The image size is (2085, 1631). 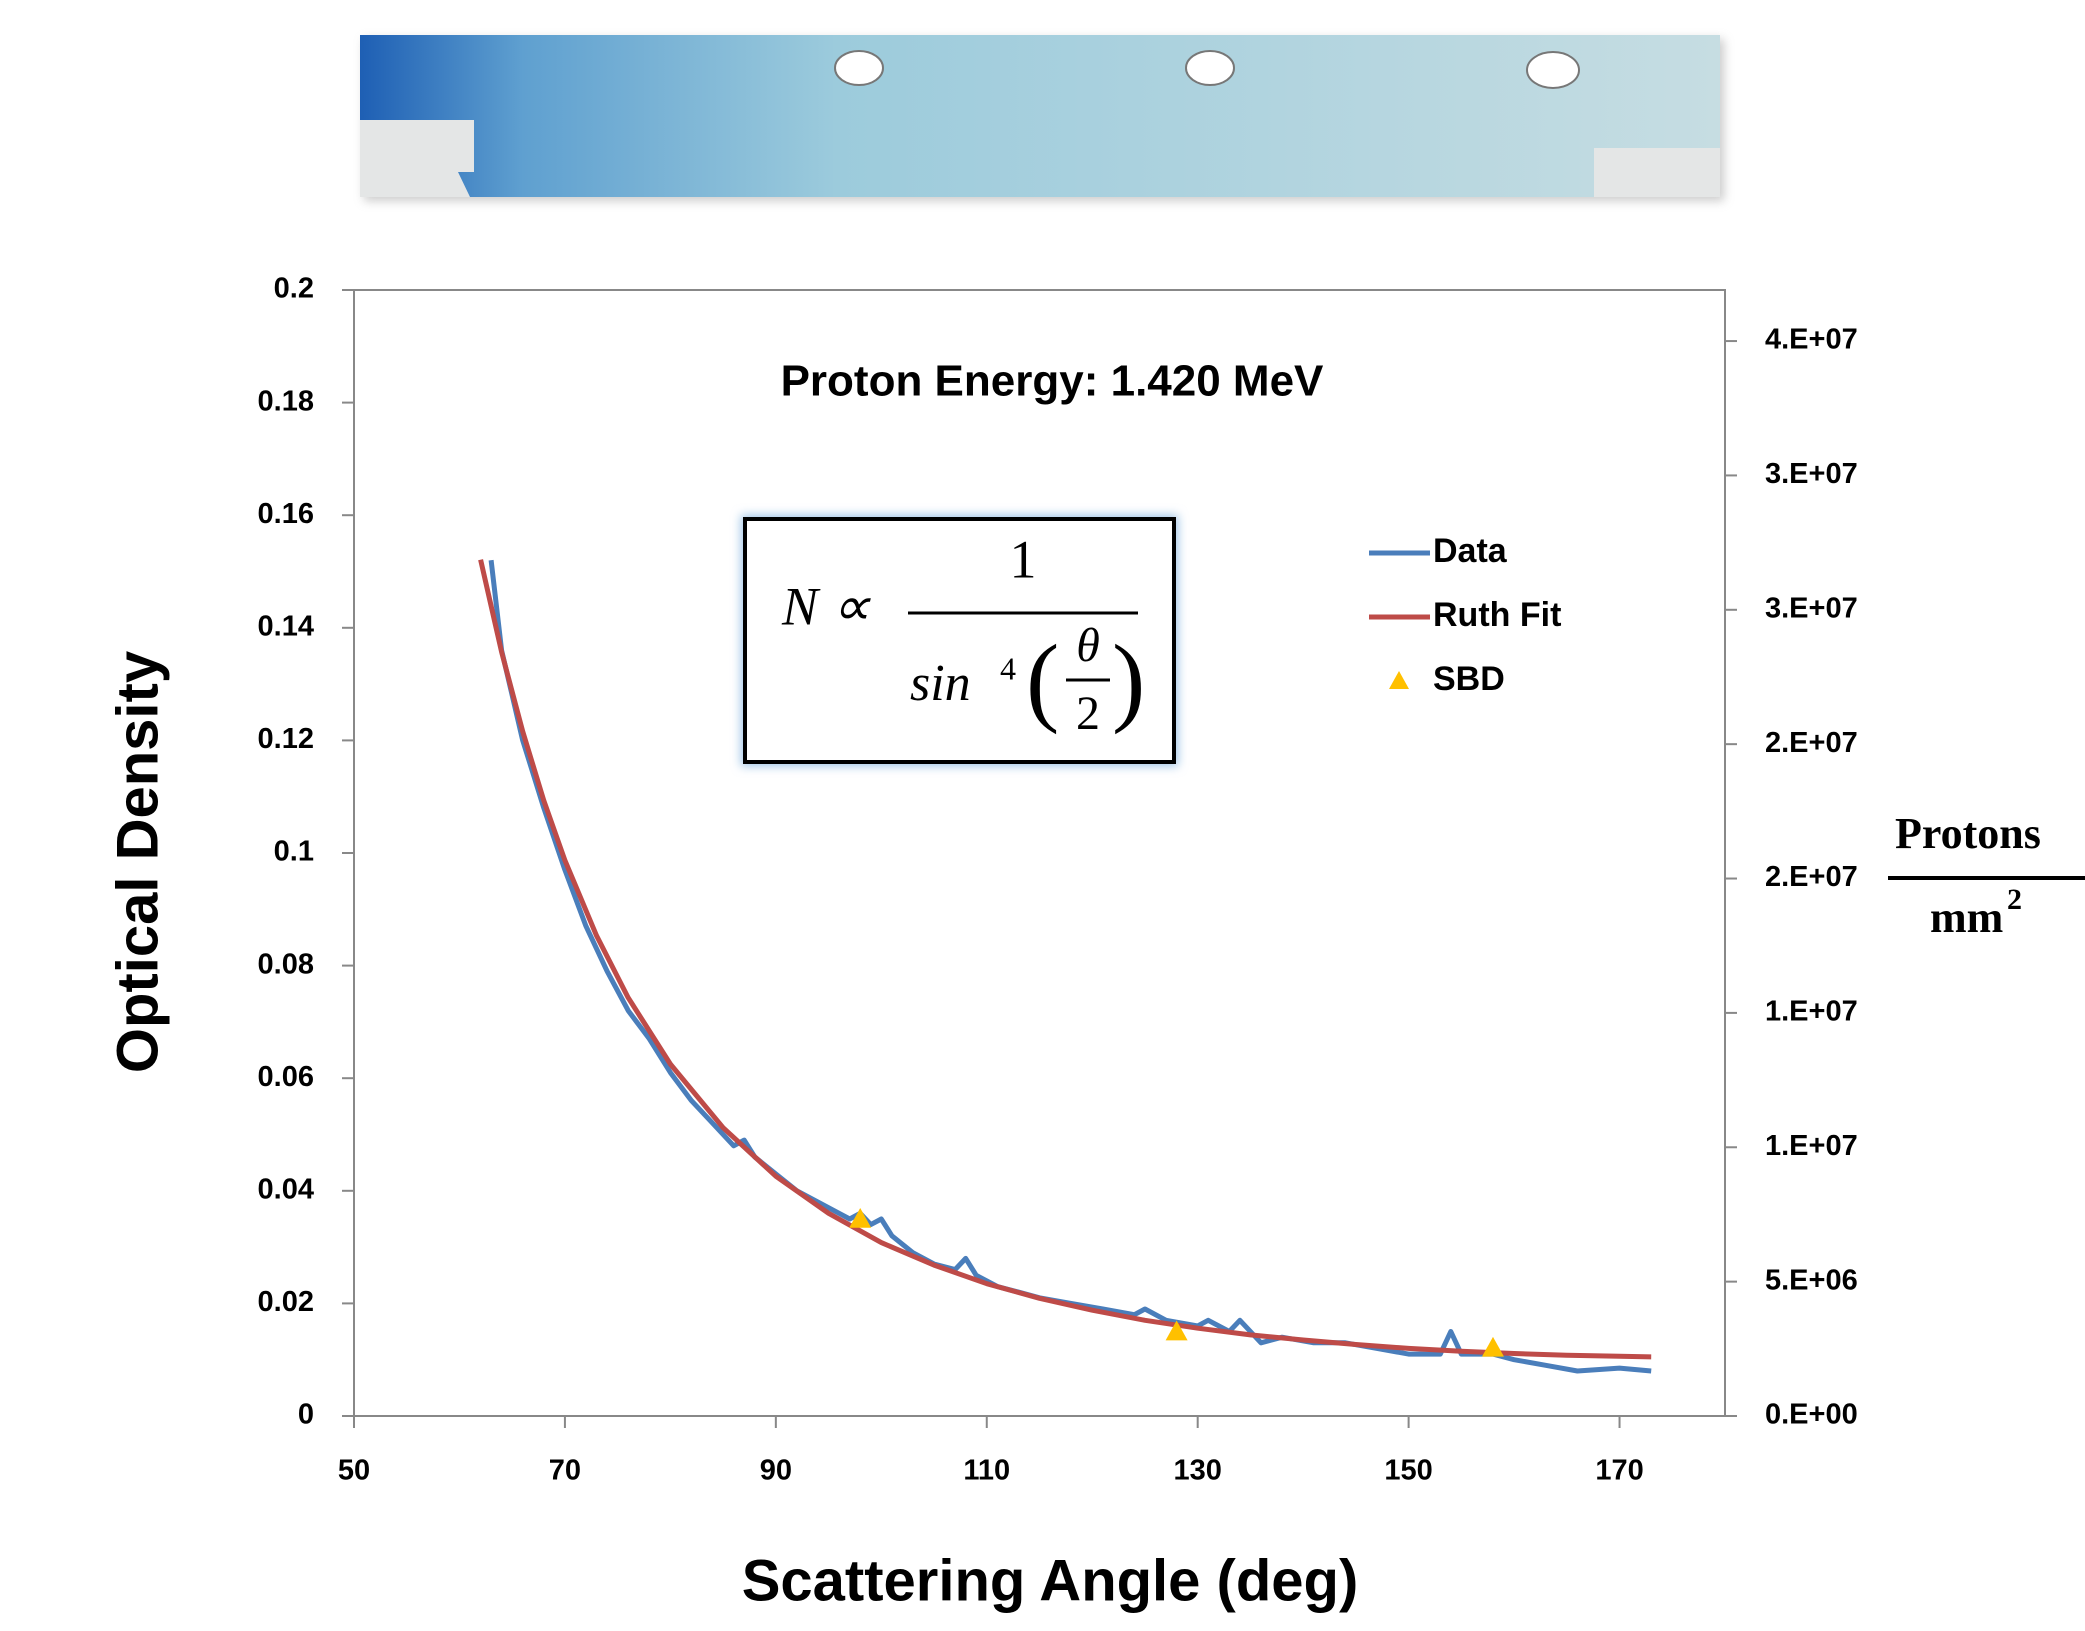 What do you see at coordinates (1470, 551) in the screenshot?
I see `legend-label: Data` at bounding box center [1470, 551].